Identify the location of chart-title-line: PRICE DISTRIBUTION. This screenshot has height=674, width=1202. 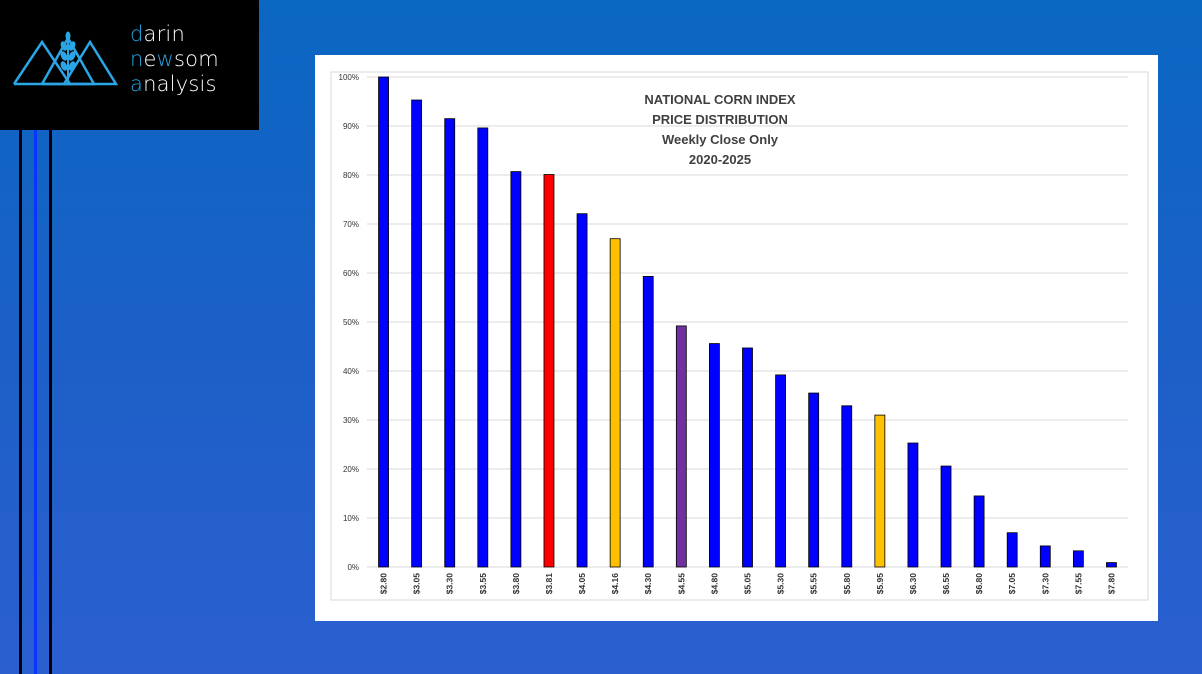
(720, 119).